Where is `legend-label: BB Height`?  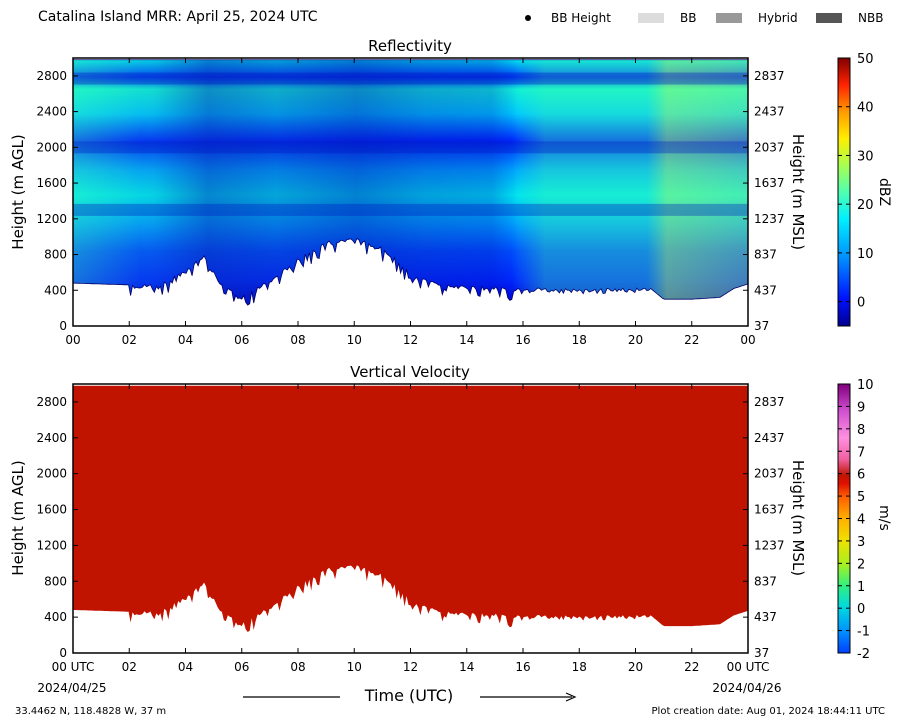 legend-label: BB Height is located at coordinates (581, 18).